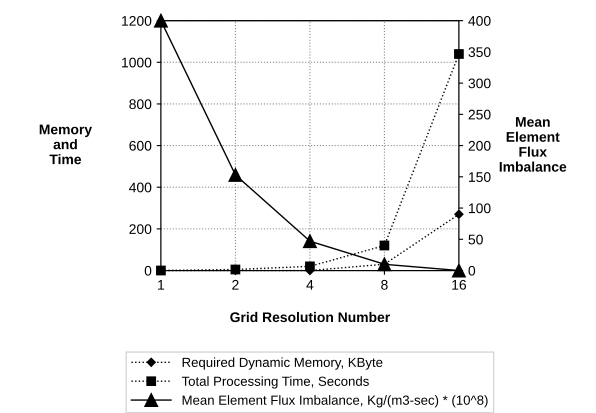 The height and width of the screenshot is (413, 596). Describe the element at coordinates (310, 317) in the screenshot. I see `x-axis-title: Grid Resolution Number` at that location.